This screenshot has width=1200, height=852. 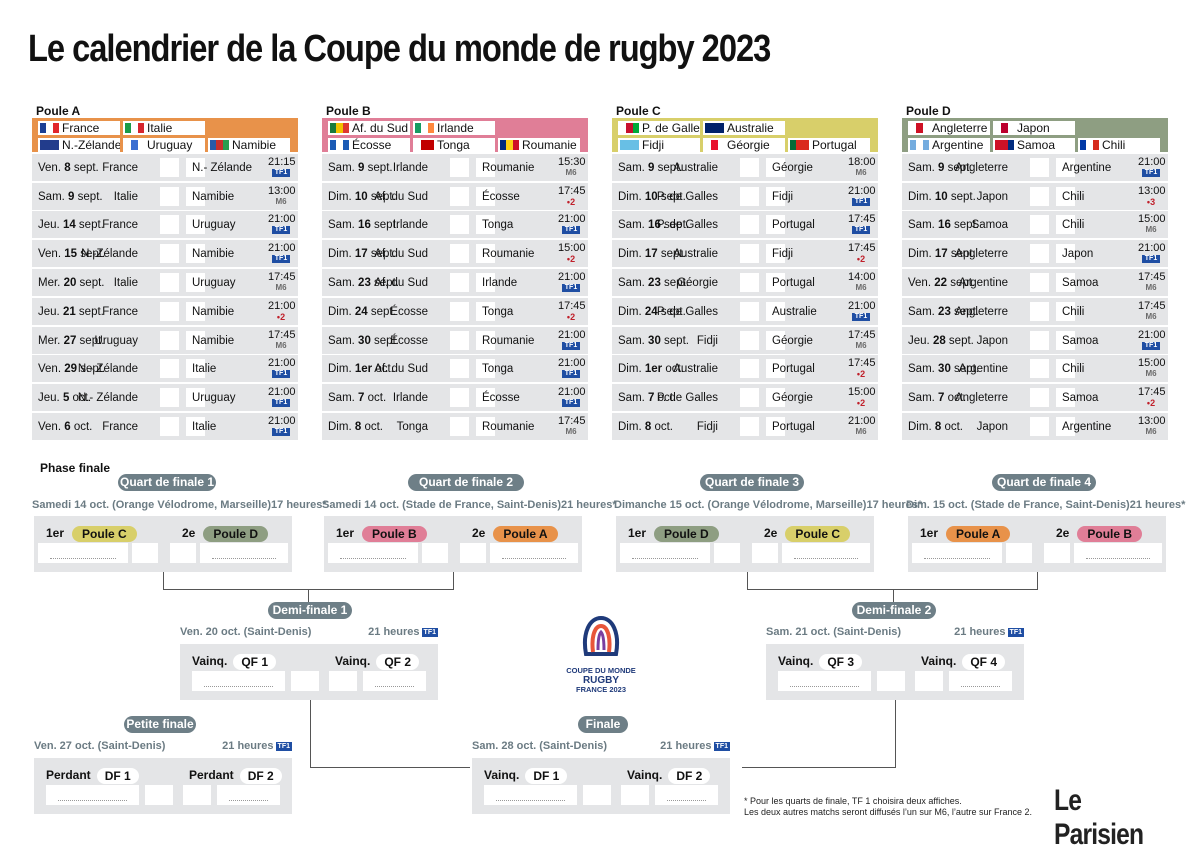 What do you see at coordinates (687, 311) in the screenshot?
I see `home-team: P. de Galles` at bounding box center [687, 311].